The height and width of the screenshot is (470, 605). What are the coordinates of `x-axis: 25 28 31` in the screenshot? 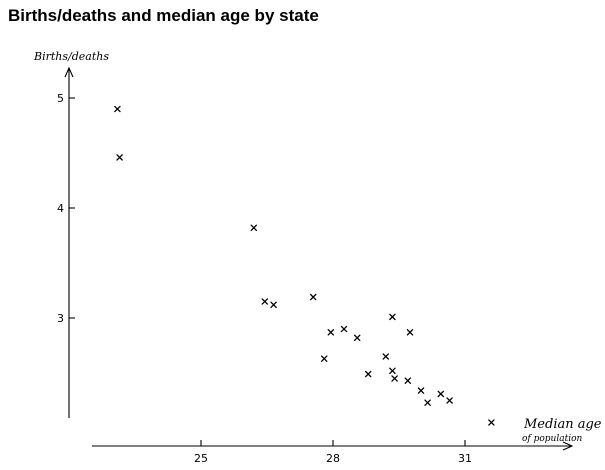 It's located at (333, 452).